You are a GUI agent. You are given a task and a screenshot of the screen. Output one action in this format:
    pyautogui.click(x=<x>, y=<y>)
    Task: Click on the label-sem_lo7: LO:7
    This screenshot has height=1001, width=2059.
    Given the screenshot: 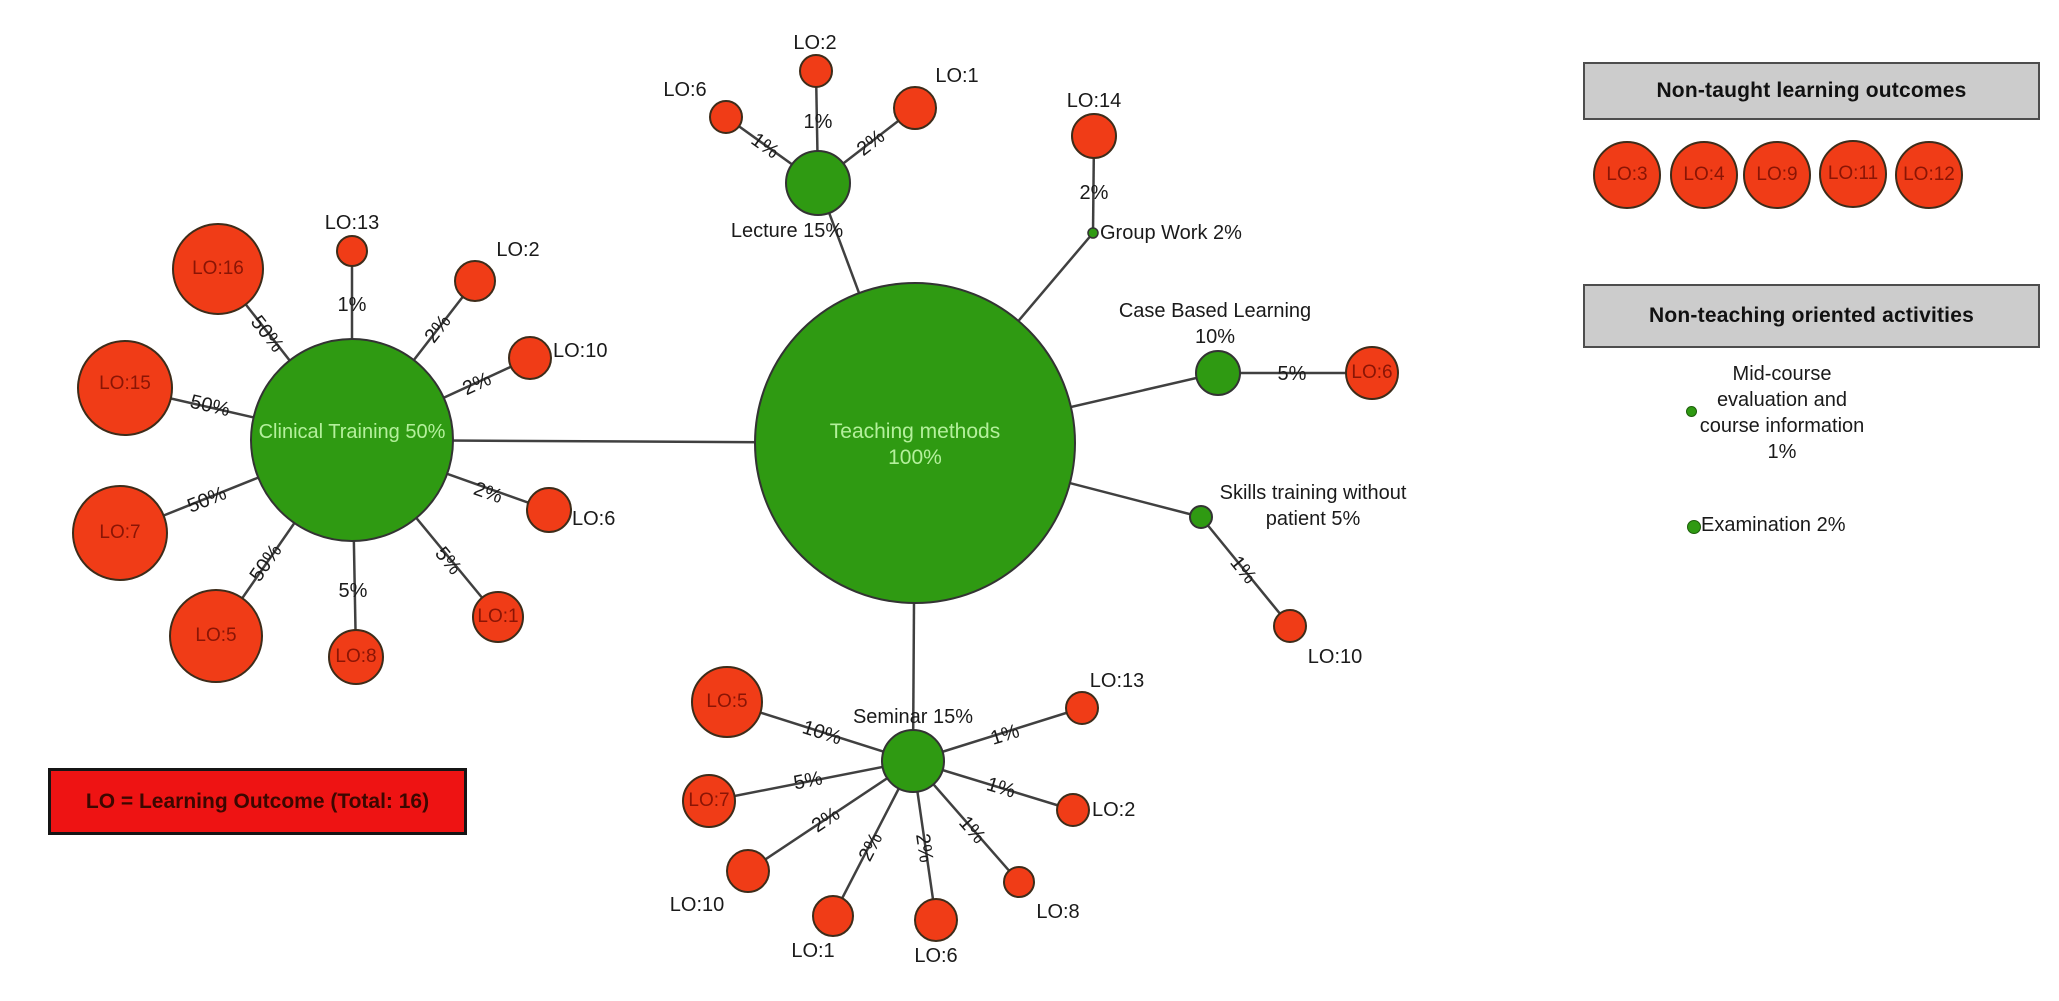 What is the action you would take?
    pyautogui.click(x=709, y=800)
    